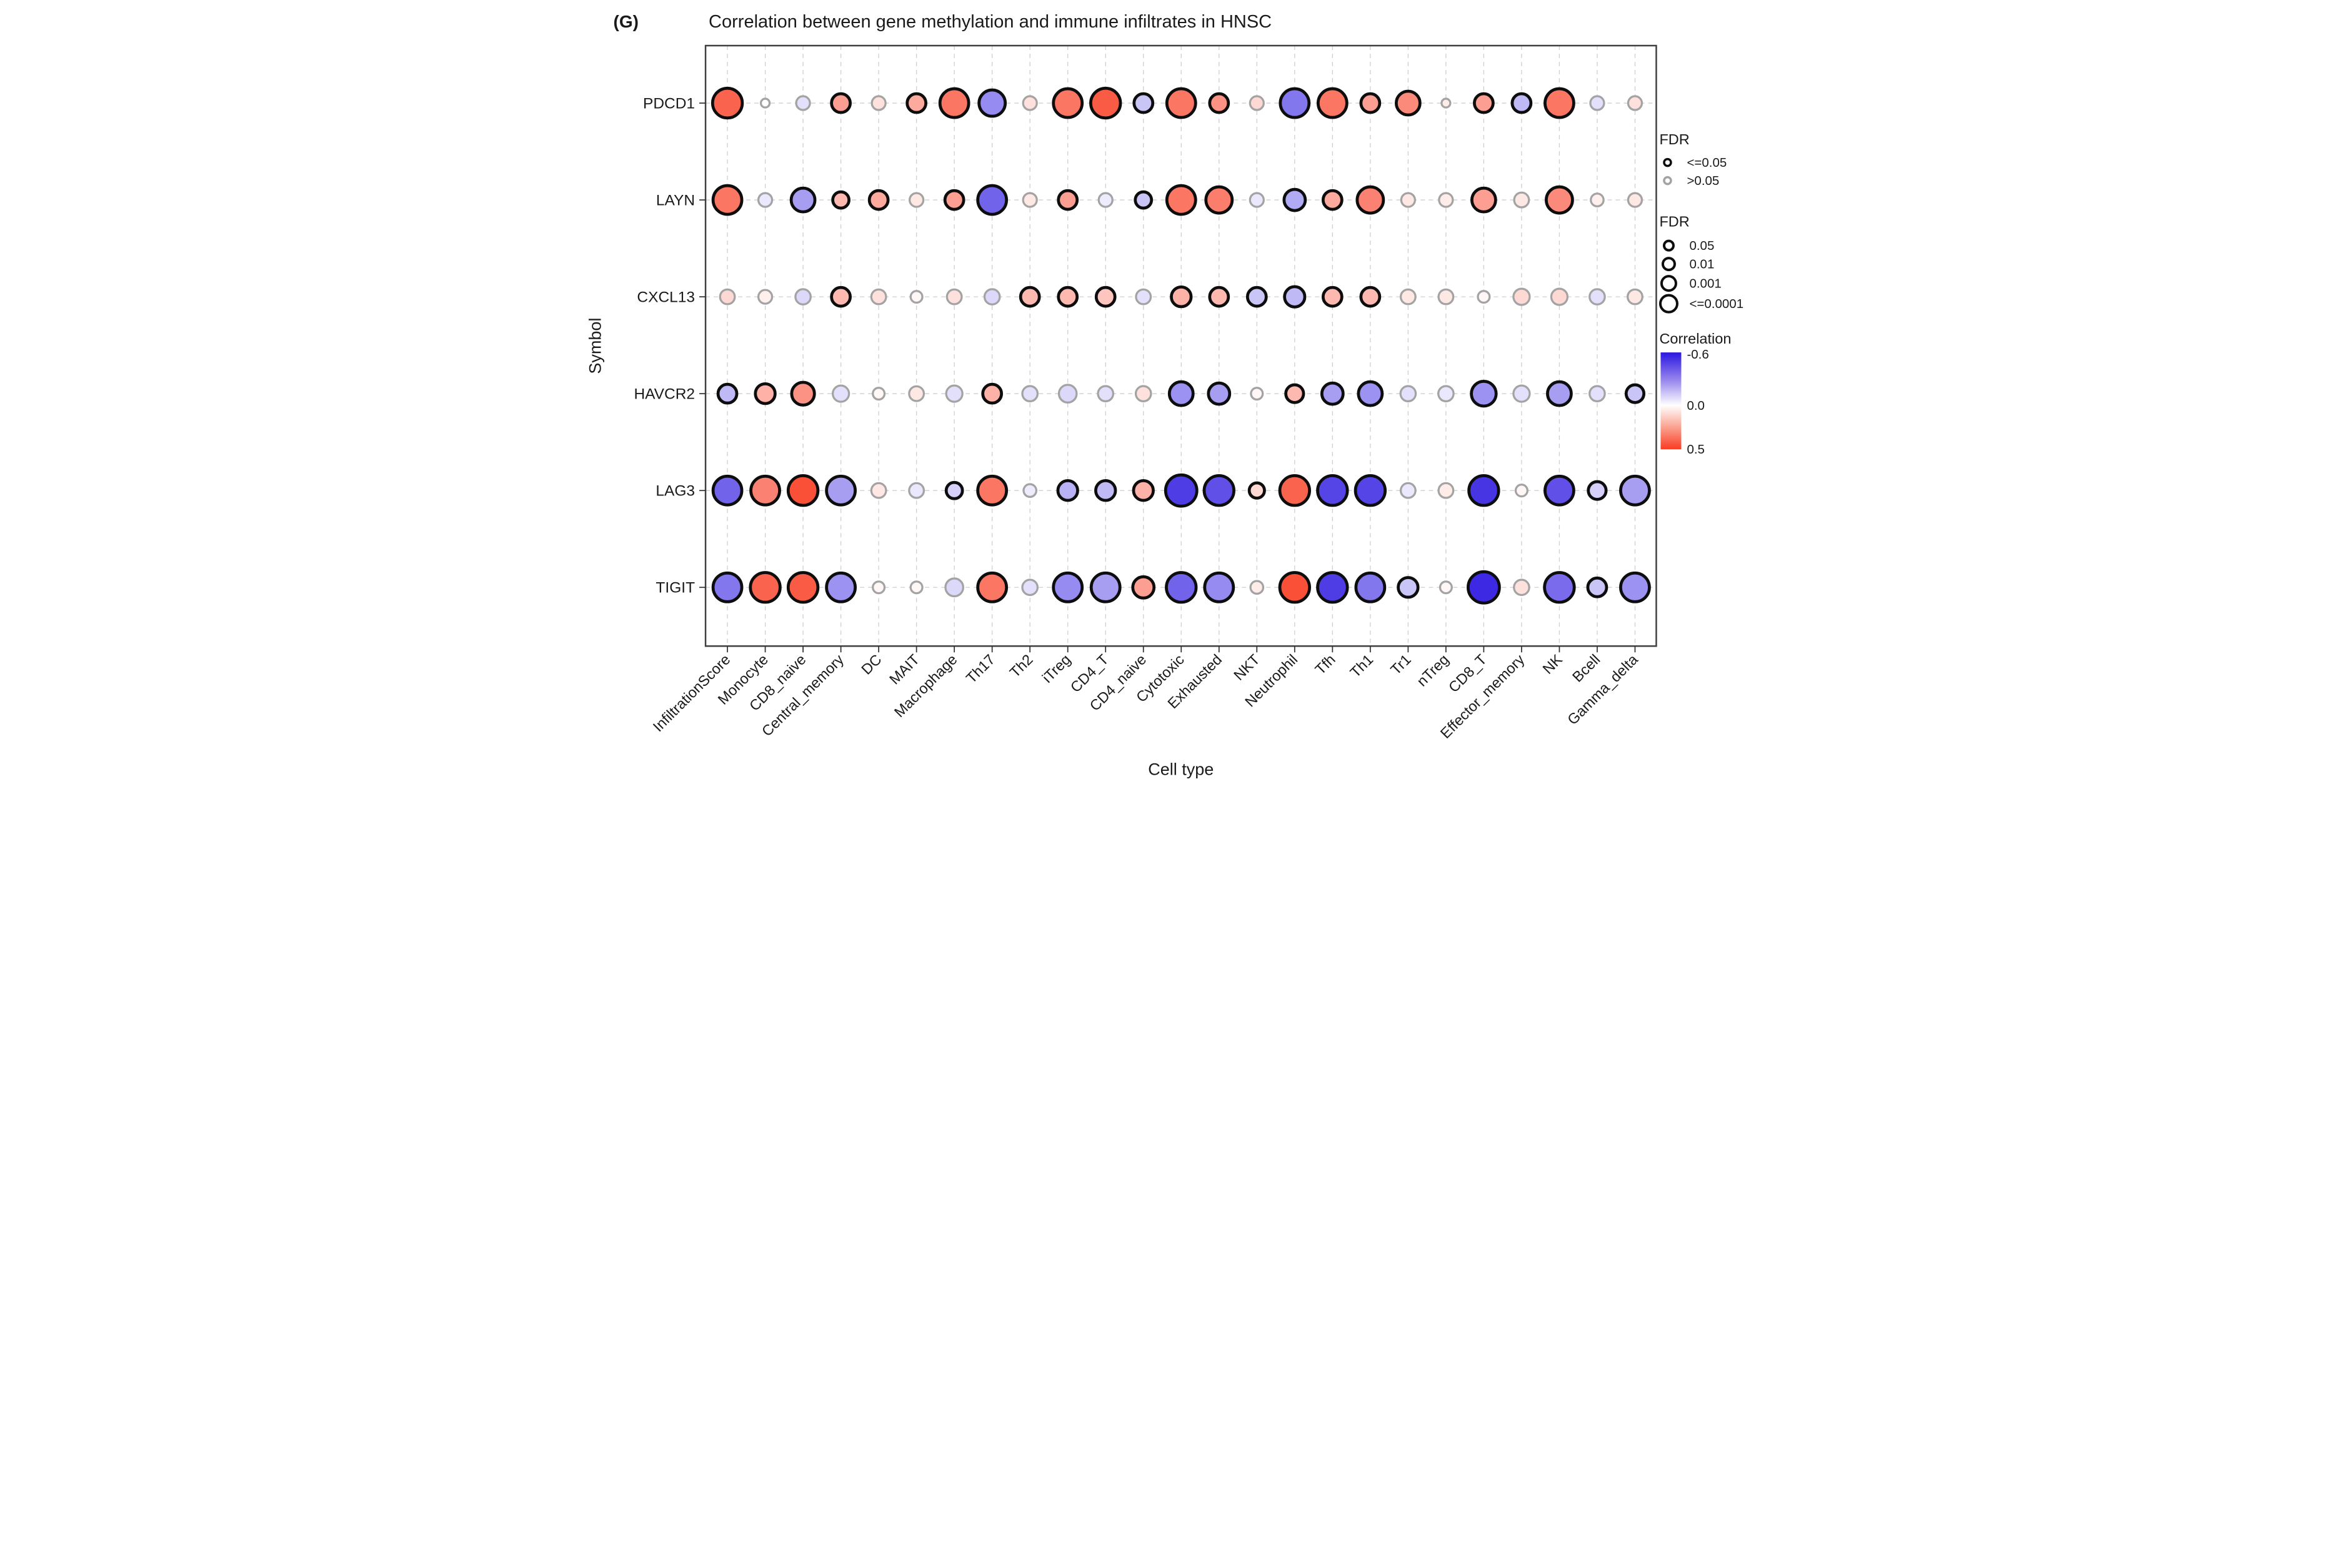 The width and height of the screenshot is (2334, 1568). I want to click on correlation-tick-top: -0.6, so click(1697, 354).